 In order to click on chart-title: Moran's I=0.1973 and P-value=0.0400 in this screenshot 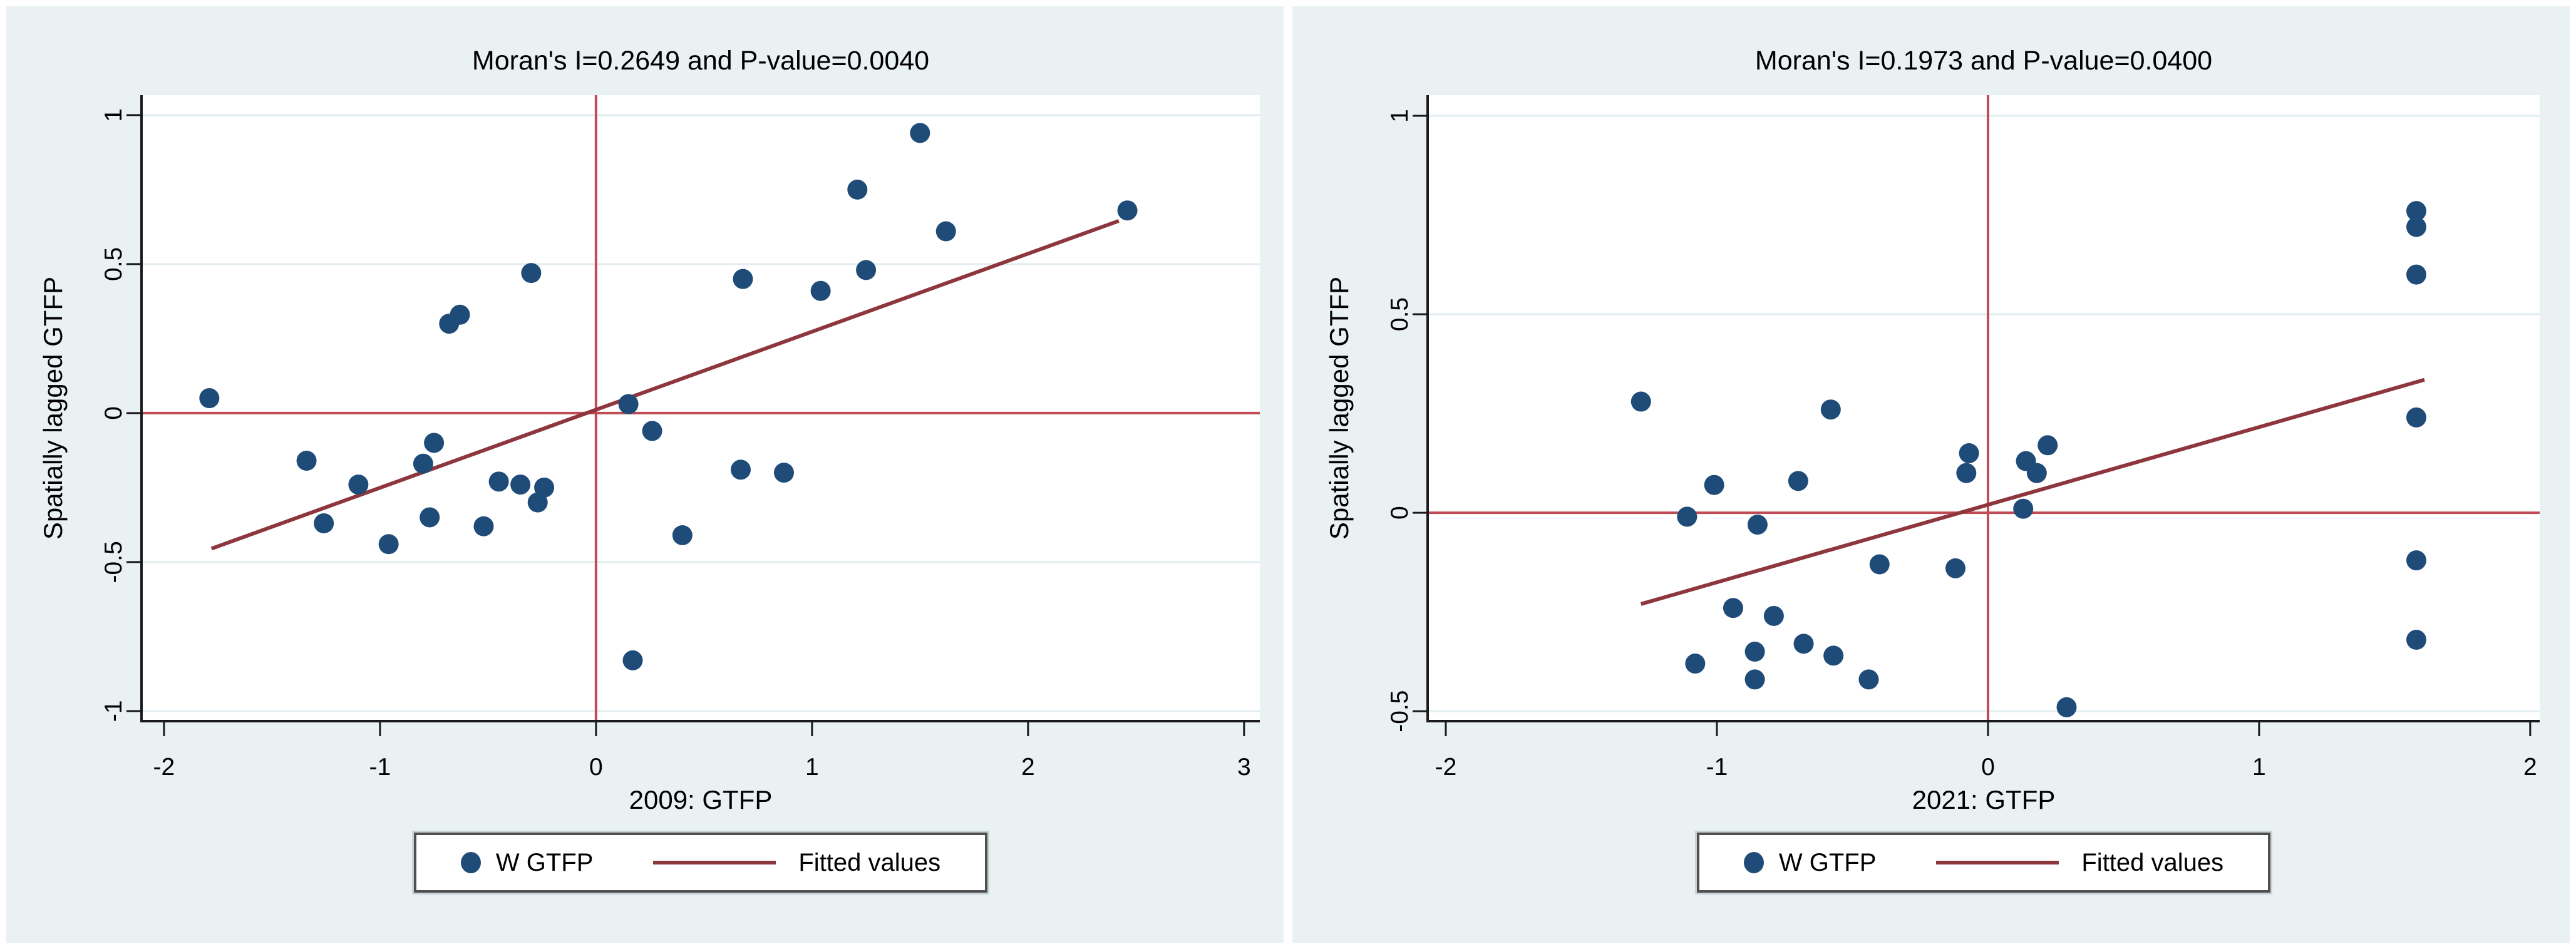, I will do `click(1984, 61)`.